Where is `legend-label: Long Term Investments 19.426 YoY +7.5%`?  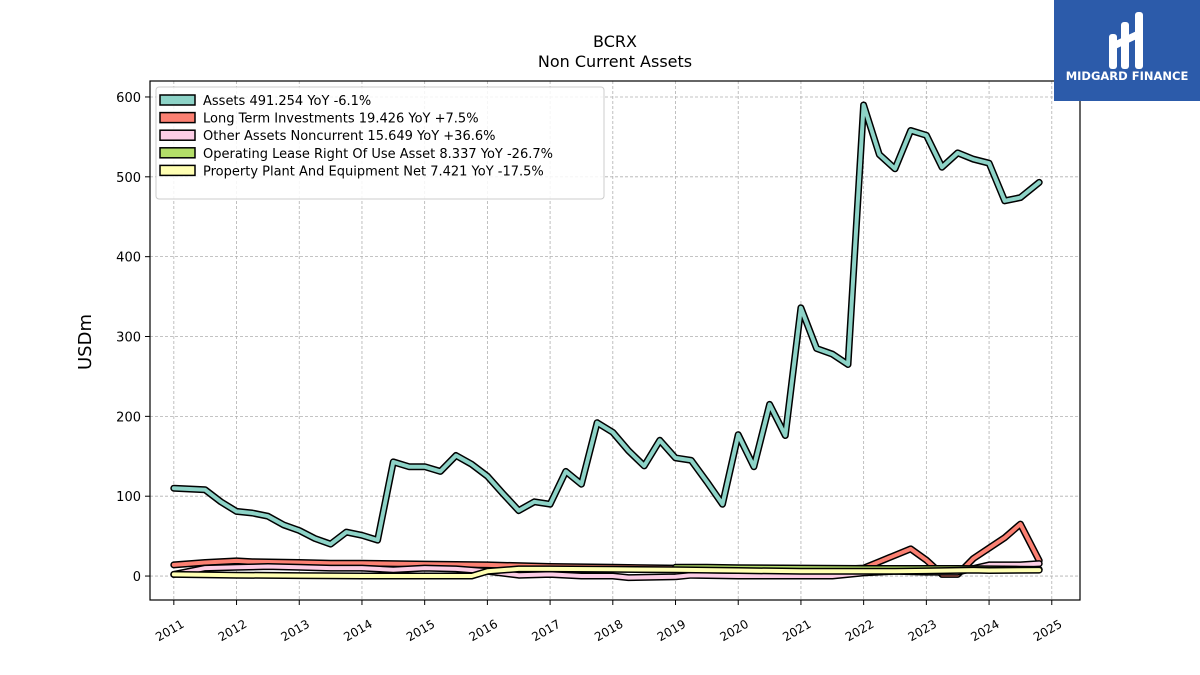
legend-label: Long Term Investments 19.426 YoY +7.5% is located at coordinates (341, 119).